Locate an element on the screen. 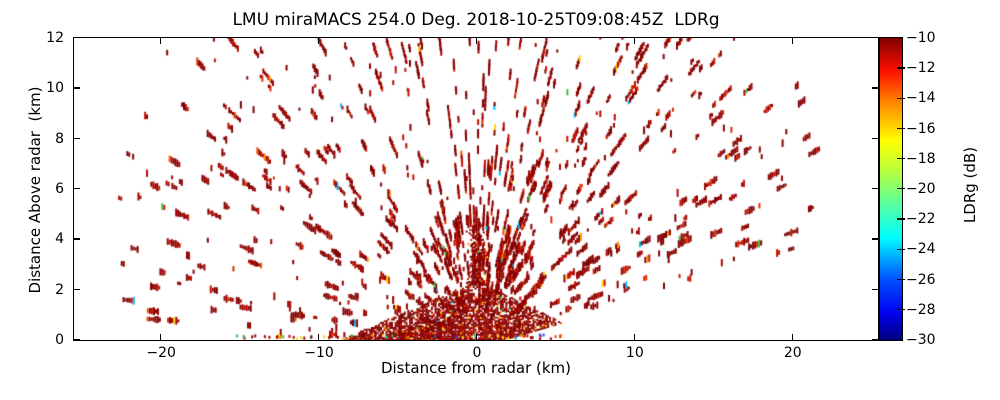 The height and width of the screenshot is (400, 1000). colorbar-tick-label: −12 is located at coordinates (921, 68).